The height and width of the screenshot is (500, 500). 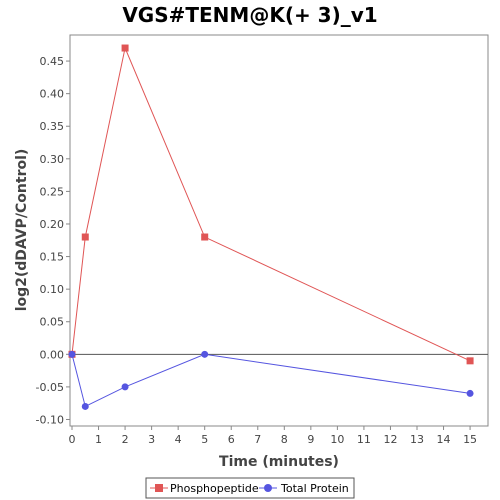 I want to click on y-tick-label: 0.10, so click(x=52, y=289).